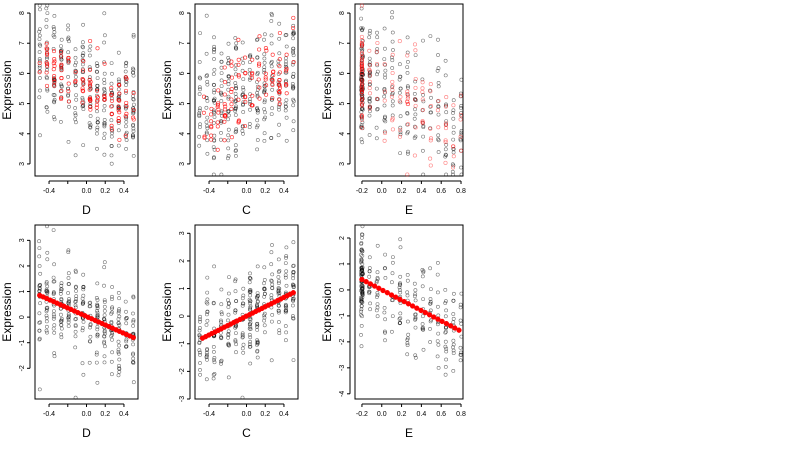  What do you see at coordinates (86, 187) in the screenshot?
I see `x-axis: -0.4 0.0 0.2 0.4` at bounding box center [86, 187].